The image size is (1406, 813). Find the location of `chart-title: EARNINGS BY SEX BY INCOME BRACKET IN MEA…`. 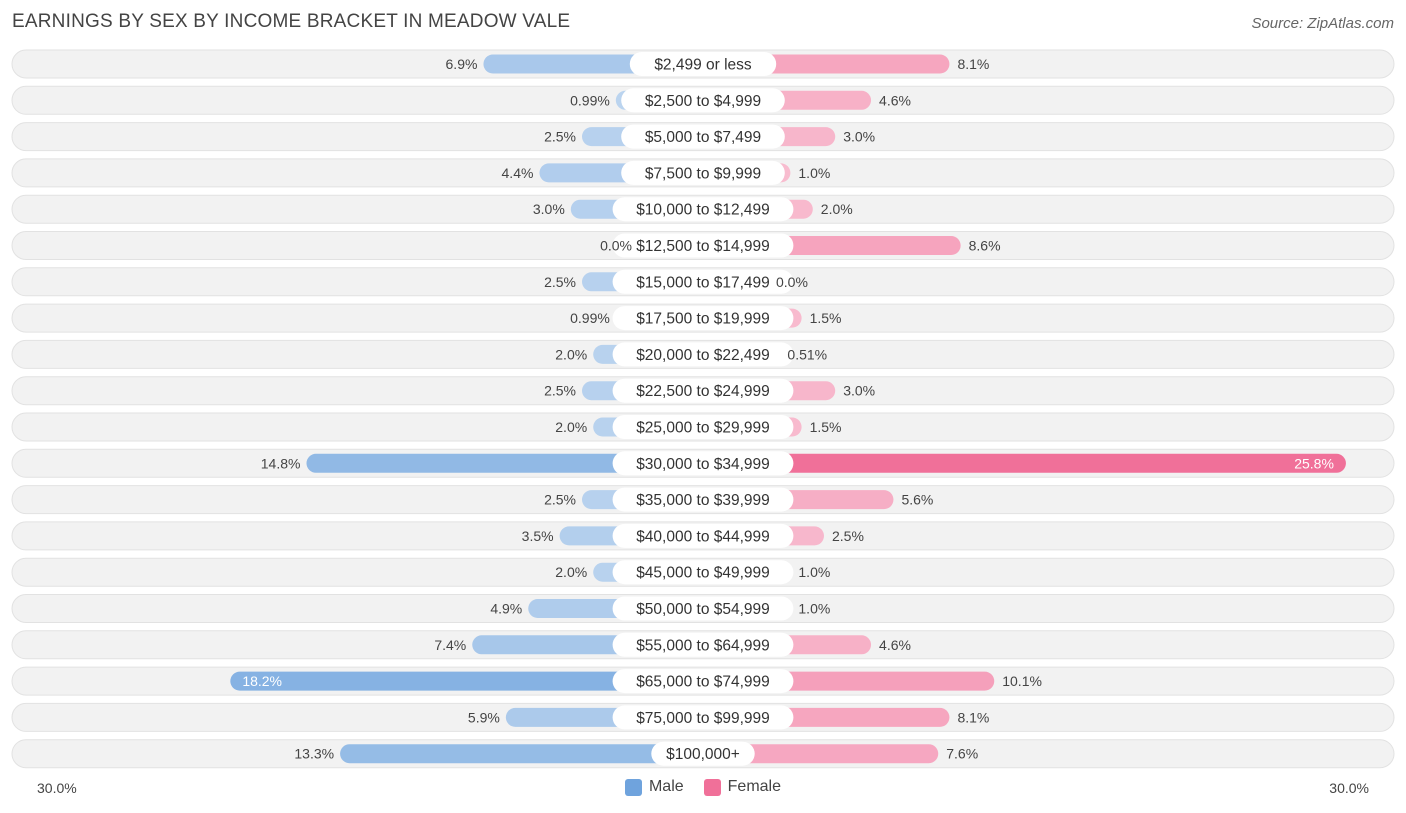

chart-title: EARNINGS BY SEX BY INCOME BRACKET IN MEA… is located at coordinates (291, 21).